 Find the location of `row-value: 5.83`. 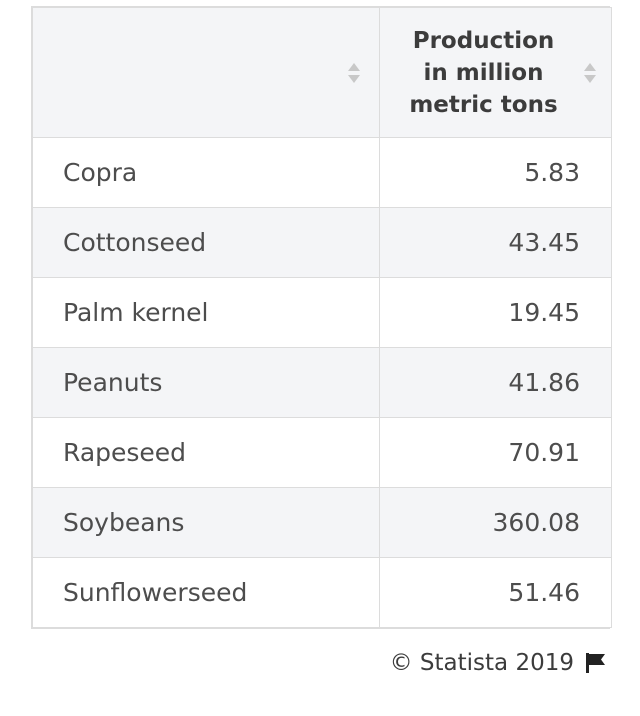

row-value: 5.83 is located at coordinates (495, 172).